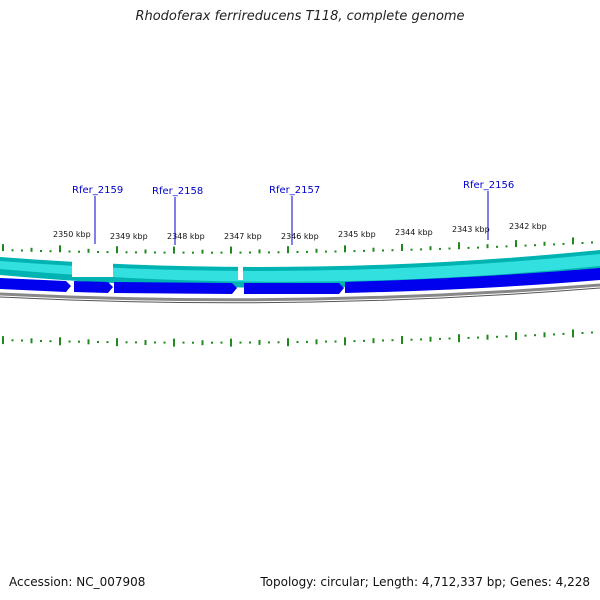  What do you see at coordinates (72, 234) in the screenshot?
I see `scale-label: 2350 kbp` at bounding box center [72, 234].